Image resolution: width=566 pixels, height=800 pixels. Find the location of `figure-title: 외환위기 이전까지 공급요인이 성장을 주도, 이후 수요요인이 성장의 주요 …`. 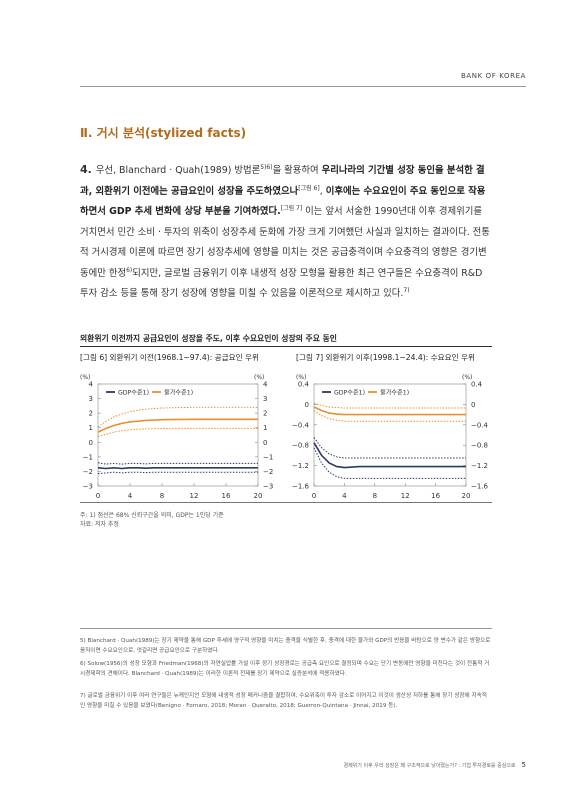

figure-title: 외환위기 이전까지 공급요인이 성장을 주도, 이후 수요요인이 성장의 주요 … is located at coordinates (208, 338).